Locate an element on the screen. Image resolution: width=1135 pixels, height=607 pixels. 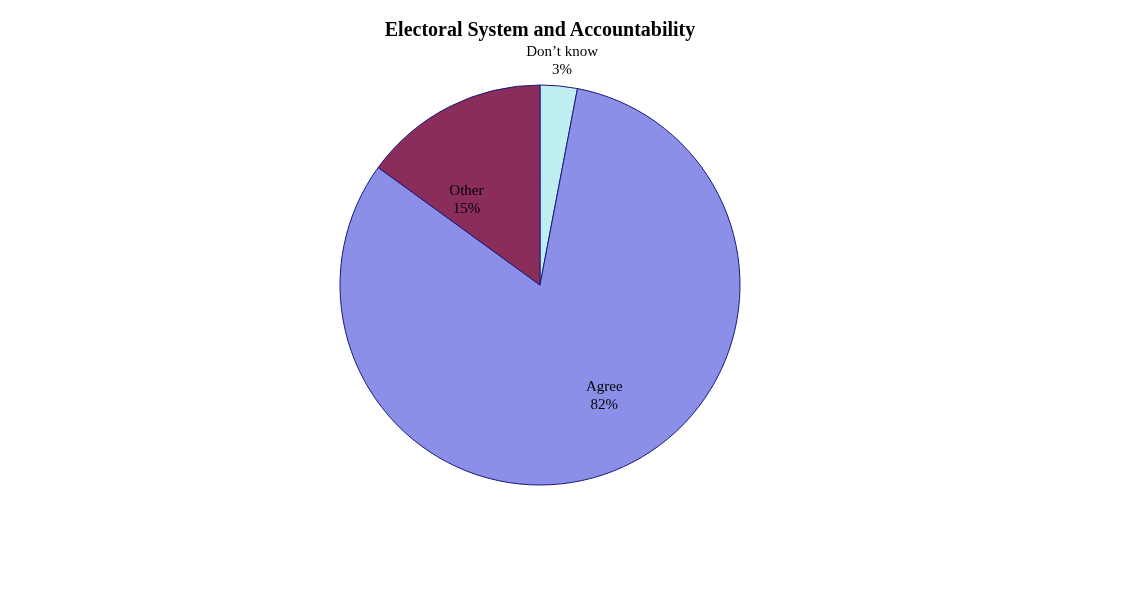
slice-label: Agree is located at coordinates (604, 386).